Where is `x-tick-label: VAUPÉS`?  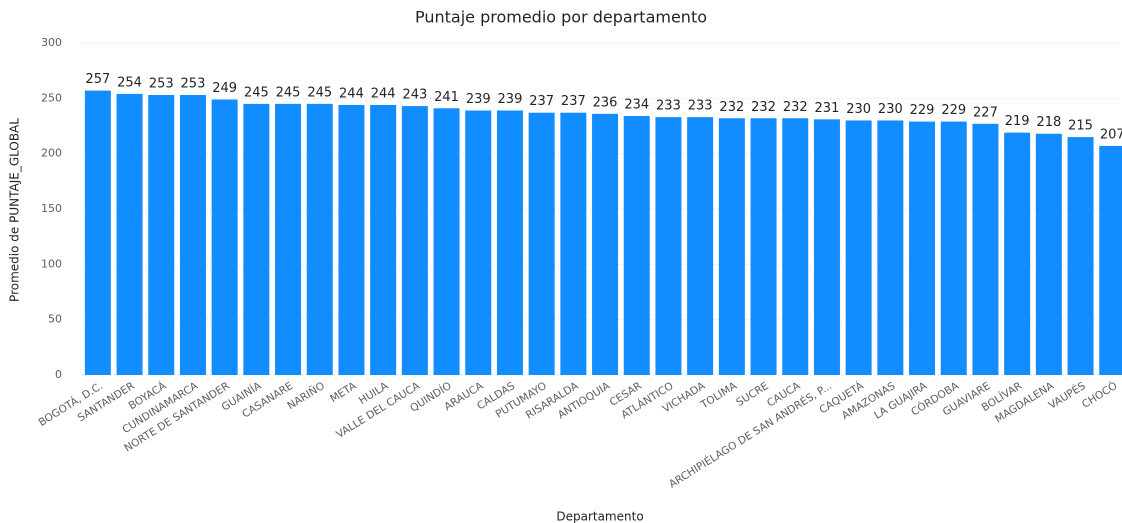 x-tick-label: VAUPÉS is located at coordinates (1067, 395).